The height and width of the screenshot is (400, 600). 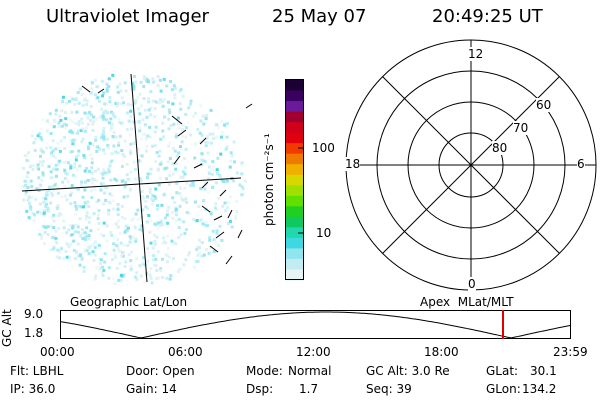 I want to click on date-label: 25 May 07, so click(x=319, y=16).